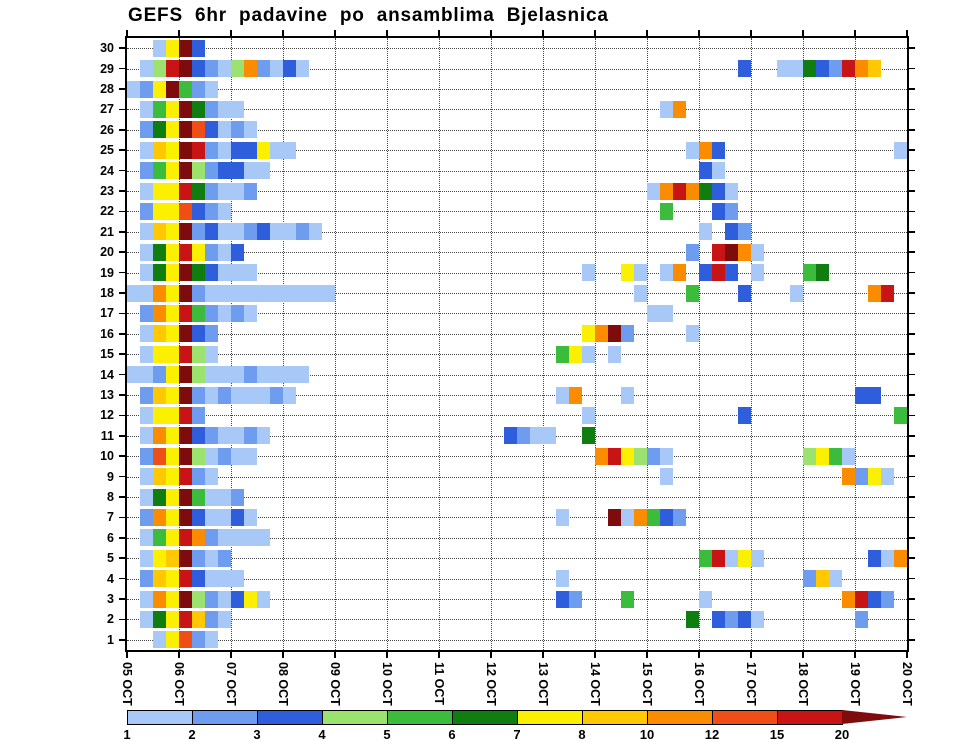  What do you see at coordinates (543, 684) in the screenshot?
I see `x-axis-label: 13 OCT` at bounding box center [543, 684].